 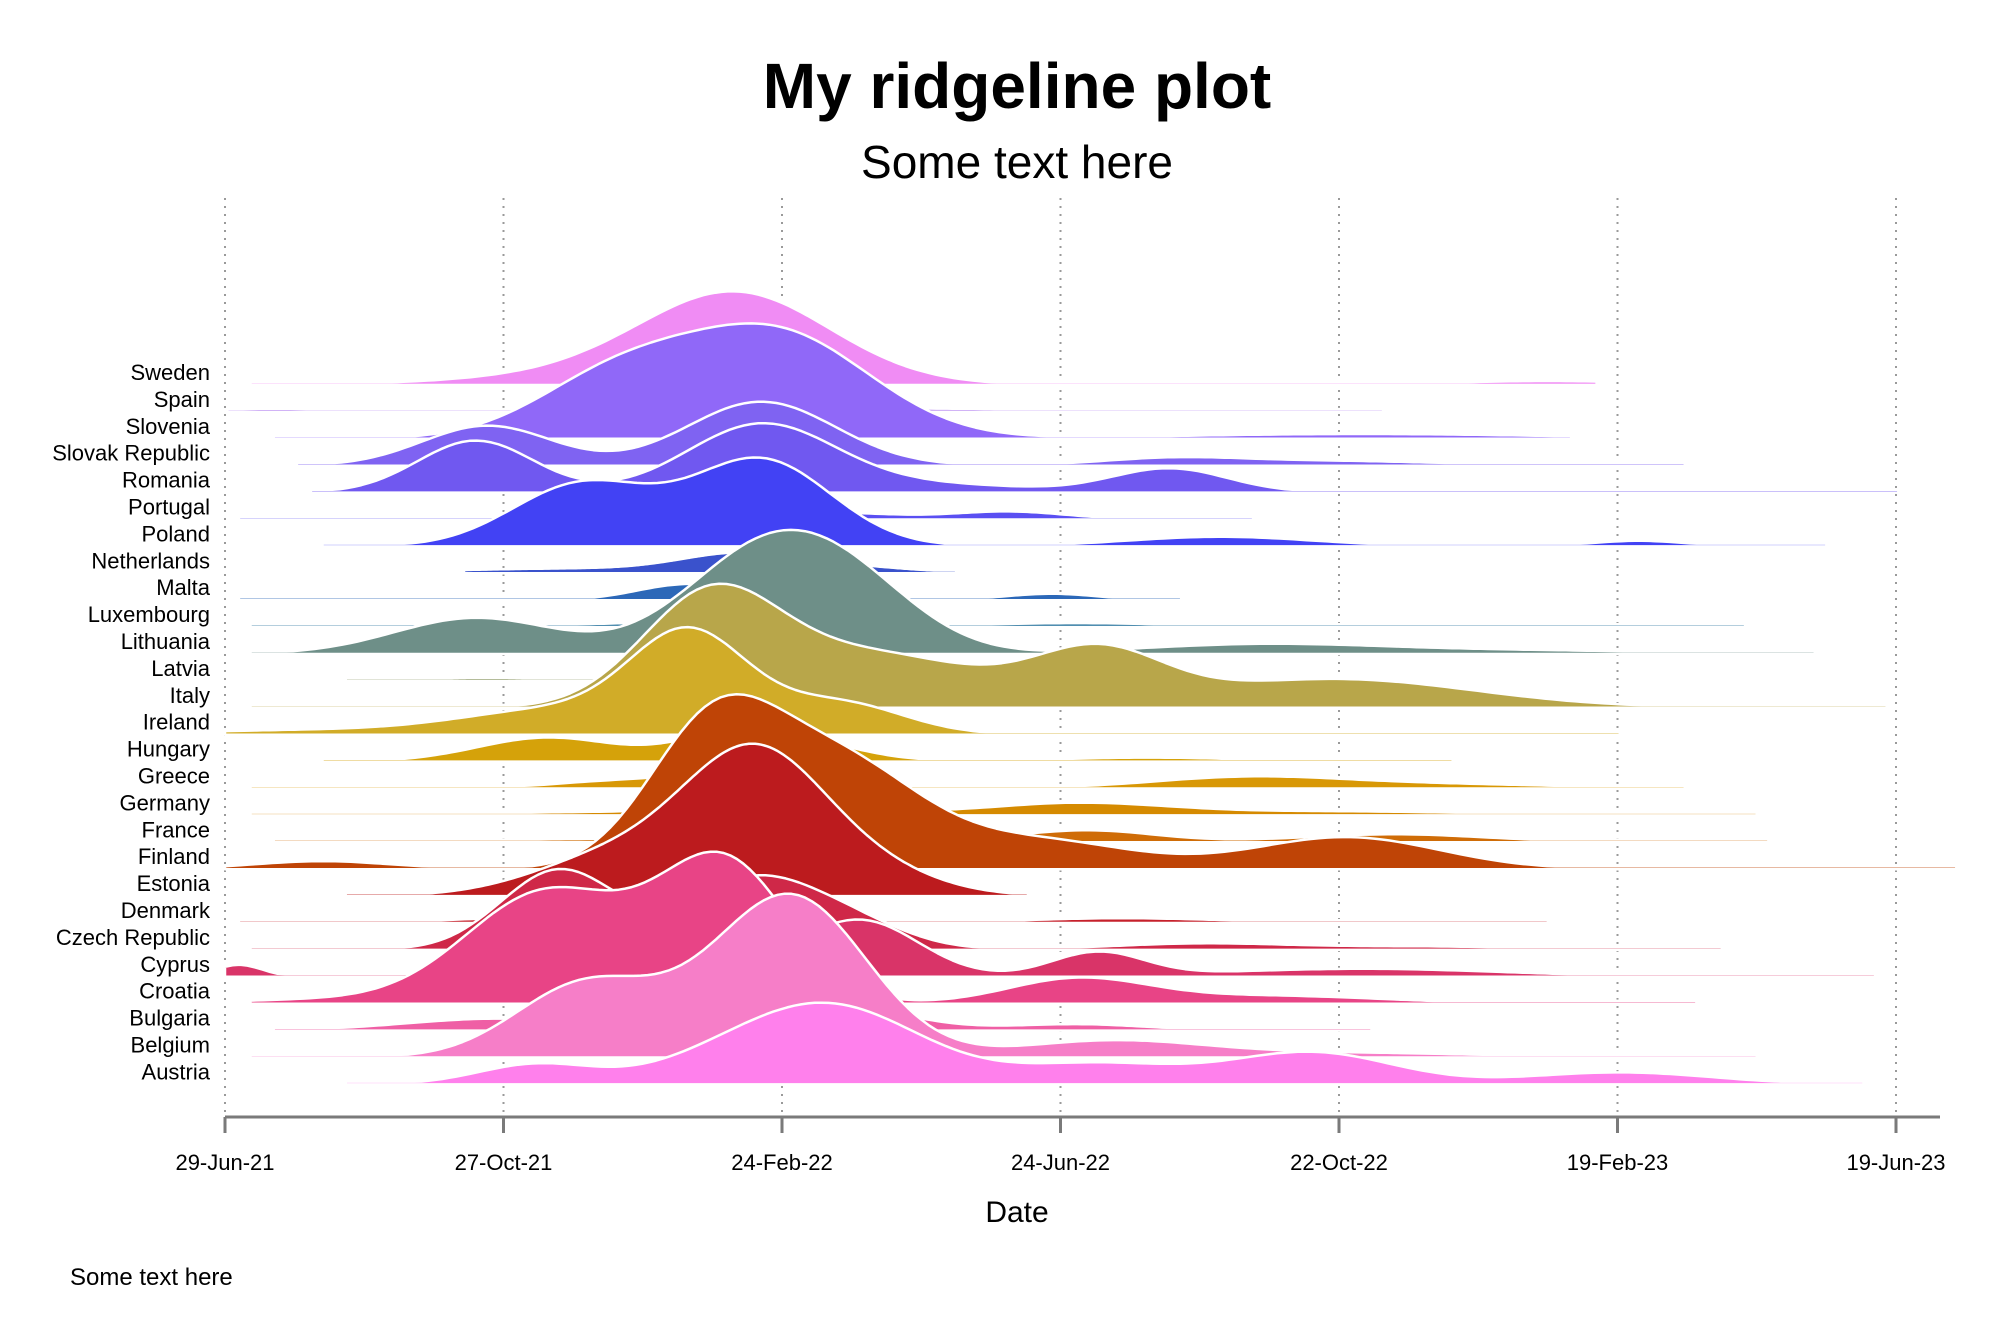 What do you see at coordinates (174, 883) in the screenshot?
I see `y-axis-label: Estonia` at bounding box center [174, 883].